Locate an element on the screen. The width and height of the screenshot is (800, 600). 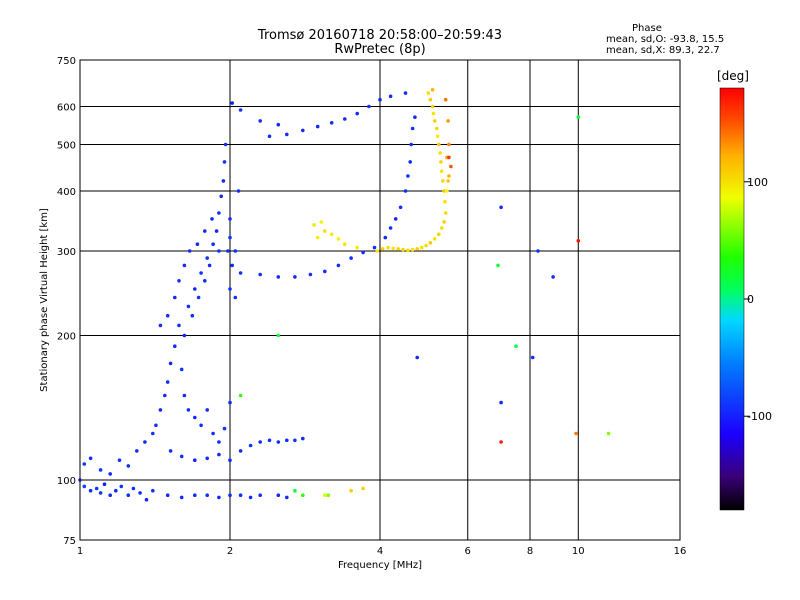
chart-subtitle: RwPretec (8p) is located at coordinates (380, 49).